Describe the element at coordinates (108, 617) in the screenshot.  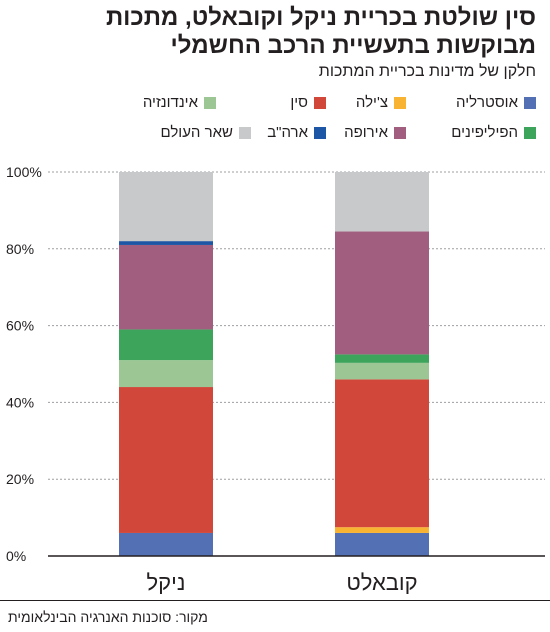
I see `source-note: מקור: סוכנות האנרגיה הבינלאומית` at that location.